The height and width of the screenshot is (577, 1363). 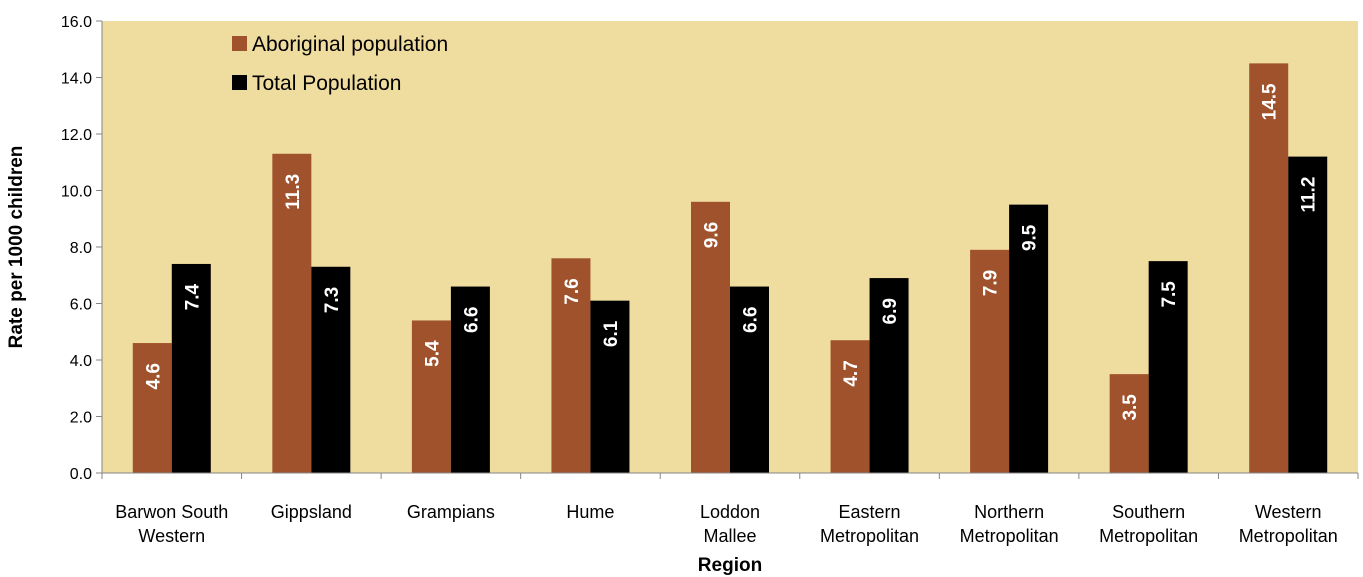 What do you see at coordinates (239, 43) in the screenshot?
I see `legend-swatch-aboriginal` at bounding box center [239, 43].